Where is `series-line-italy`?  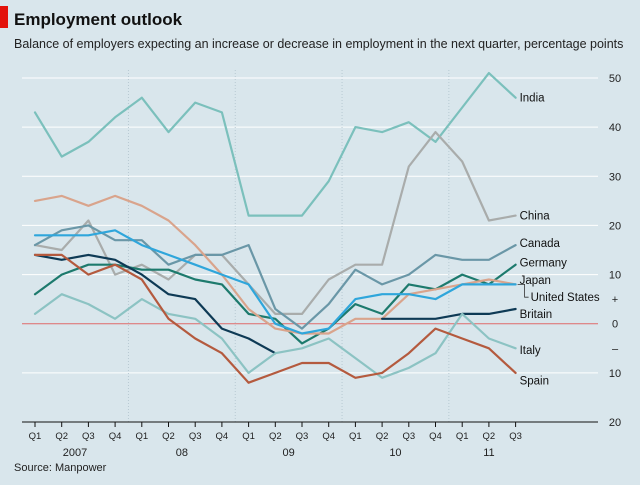 series-line-italy is located at coordinates (275, 336).